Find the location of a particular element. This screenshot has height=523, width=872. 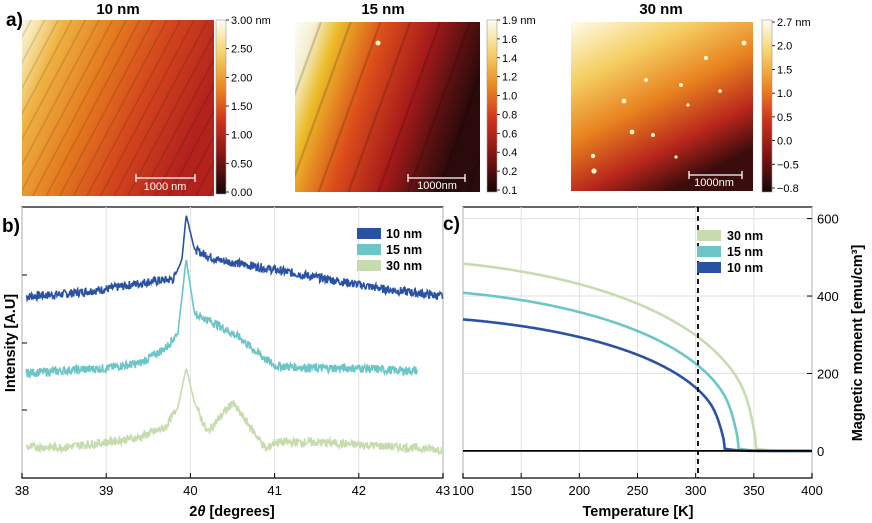

colorbar-tick-label: 0.6 is located at coordinates (509, 134).